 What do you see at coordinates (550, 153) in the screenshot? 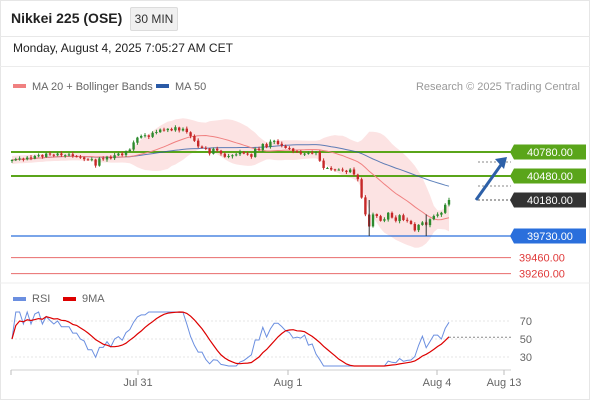
I see `level-label: 40780.00` at bounding box center [550, 153].